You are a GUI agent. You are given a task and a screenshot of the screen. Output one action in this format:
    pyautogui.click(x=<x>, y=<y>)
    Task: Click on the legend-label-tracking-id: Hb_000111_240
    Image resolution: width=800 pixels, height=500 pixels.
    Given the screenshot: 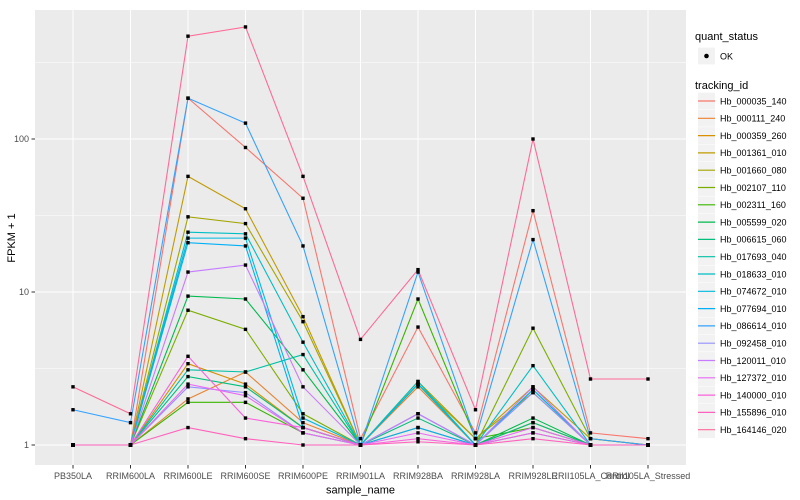 What is the action you would take?
    pyautogui.click(x=752, y=119)
    